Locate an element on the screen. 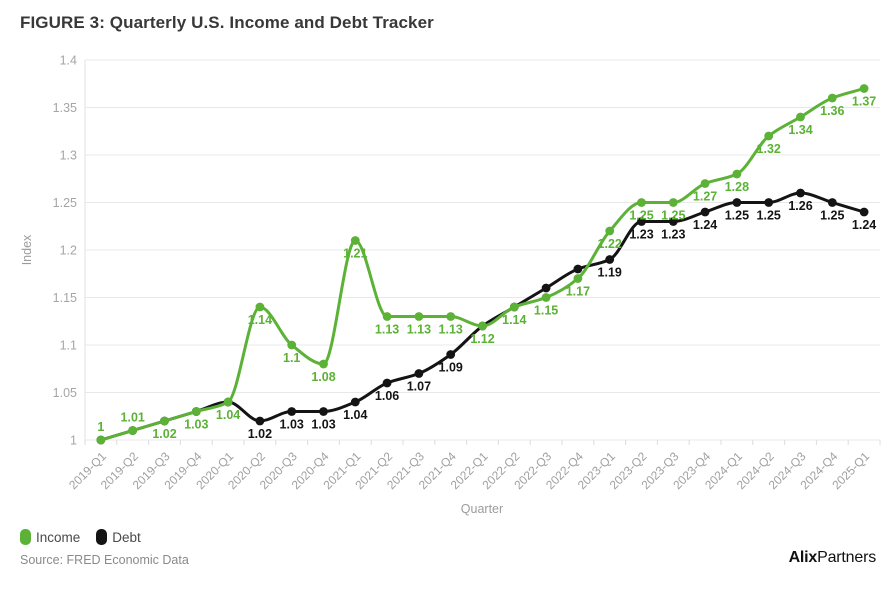  income-point-label: 1.02 is located at coordinates (164, 434).